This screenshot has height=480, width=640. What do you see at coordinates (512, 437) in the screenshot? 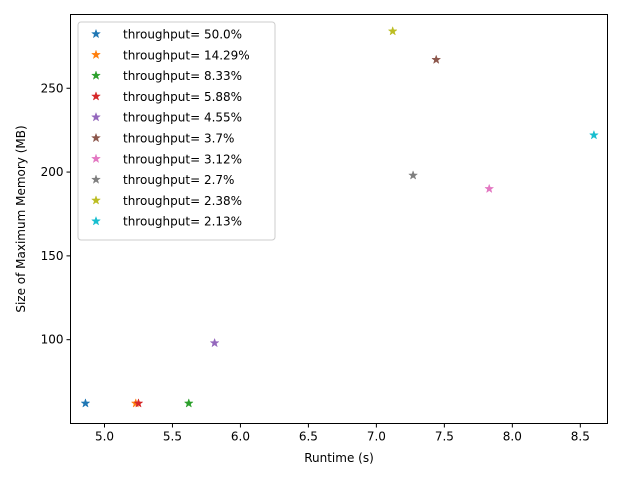
I see `x-tick-label: 8.0` at bounding box center [512, 437].